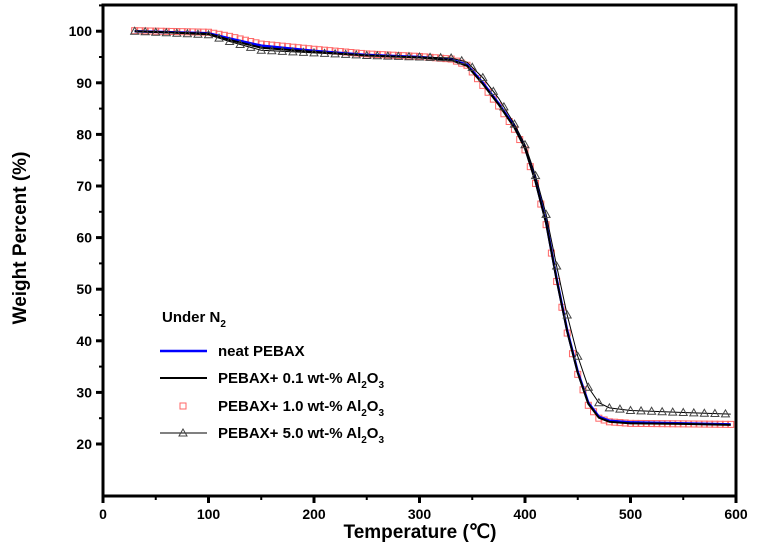  I want to click on x-tick-label: 200, so click(314, 514).